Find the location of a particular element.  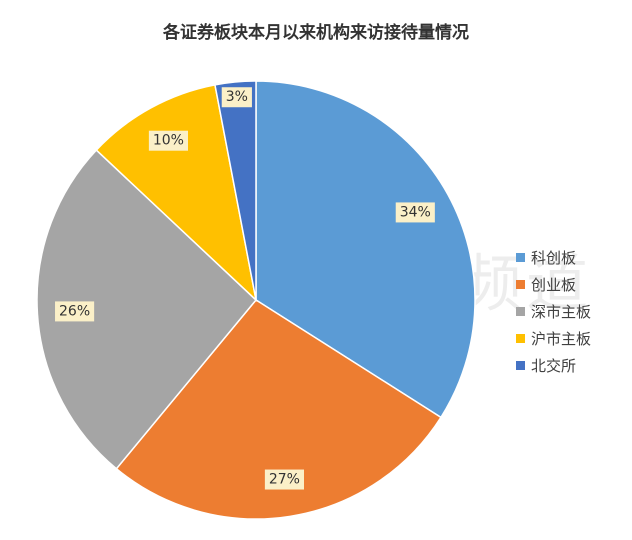

legend-item-4: 北交所 is located at coordinates (572, 365).